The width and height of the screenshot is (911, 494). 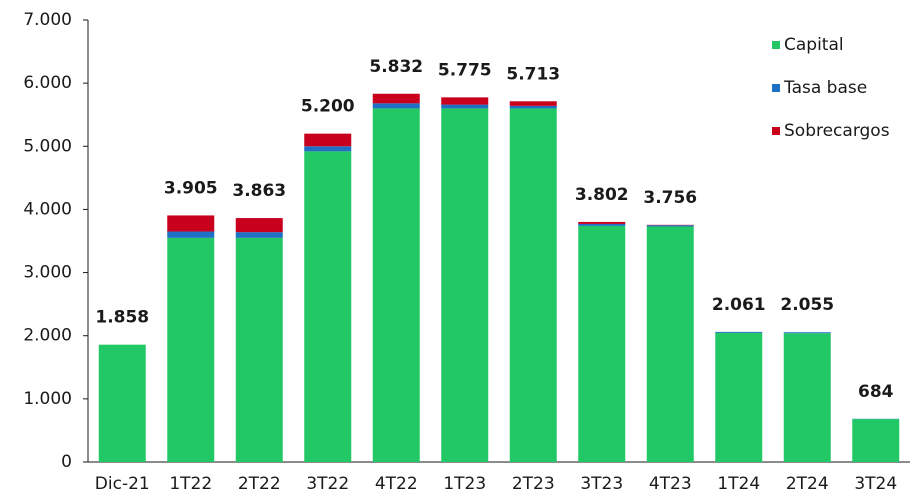 What do you see at coordinates (396, 484) in the screenshot?
I see `x-tick-label: 4T22` at bounding box center [396, 484].